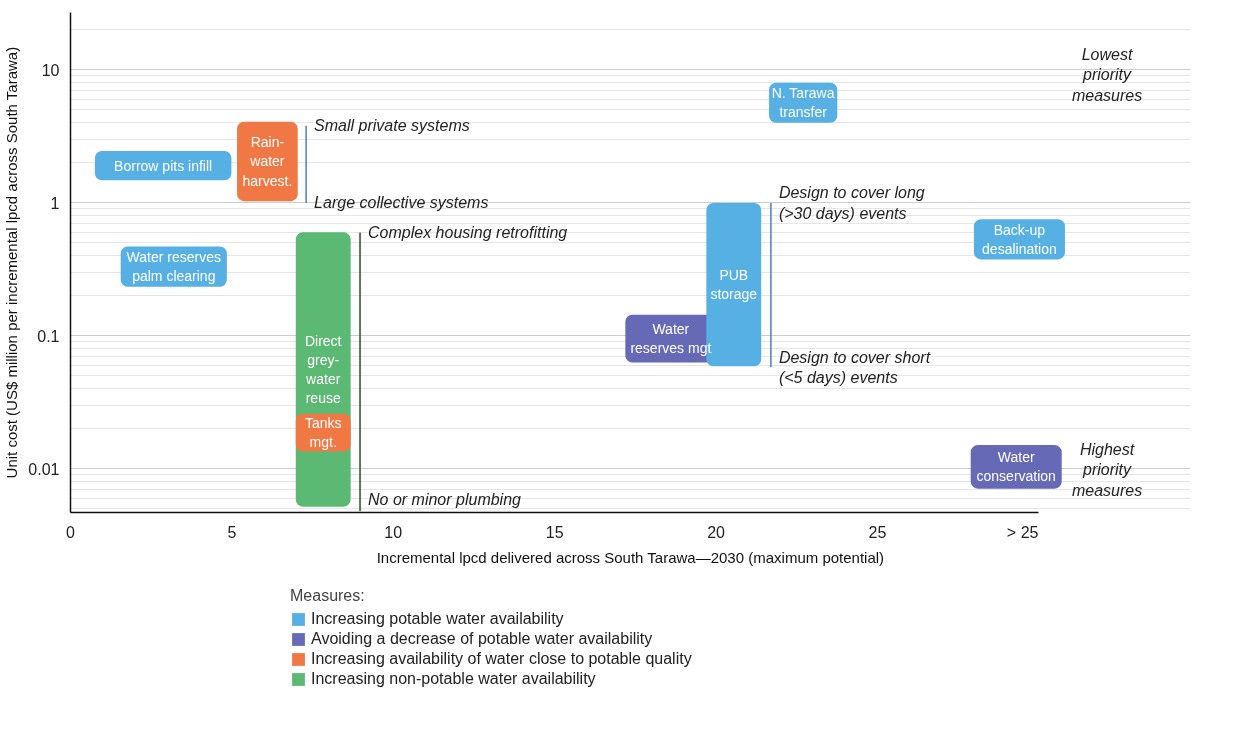 The image size is (1259, 749). What do you see at coordinates (48, 336) in the screenshot?
I see `y-tick-label: 0.1` at bounding box center [48, 336].